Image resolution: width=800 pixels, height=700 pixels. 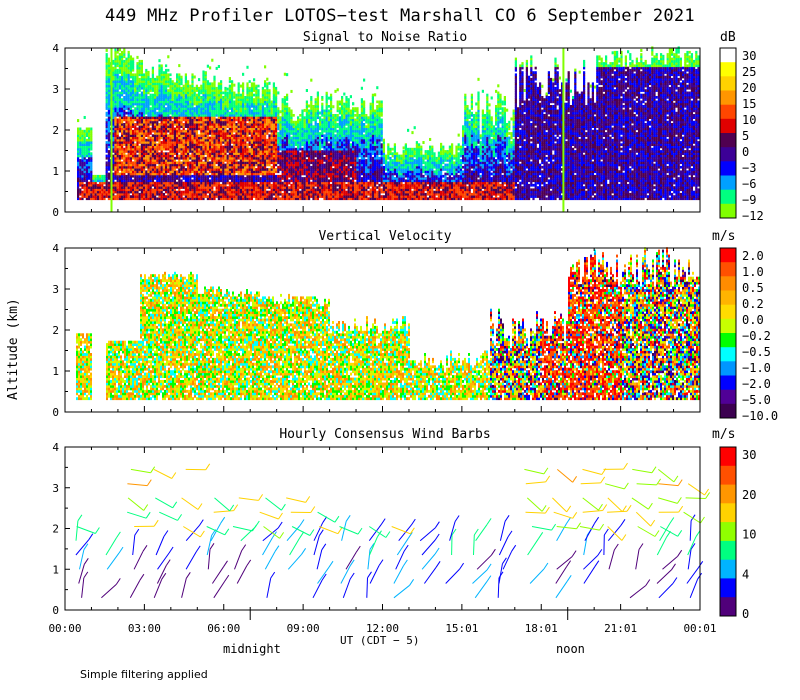 I want to click on colorbar-2-label-8: −2.0, so click(x=756, y=384).